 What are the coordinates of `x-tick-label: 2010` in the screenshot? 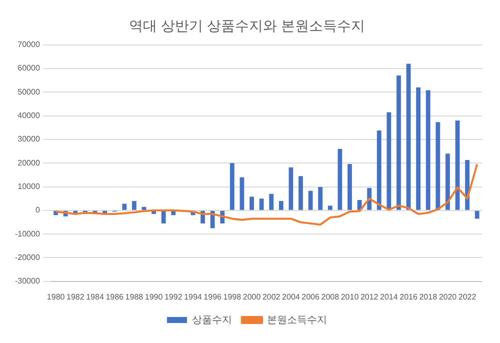 It's located at (350, 297).